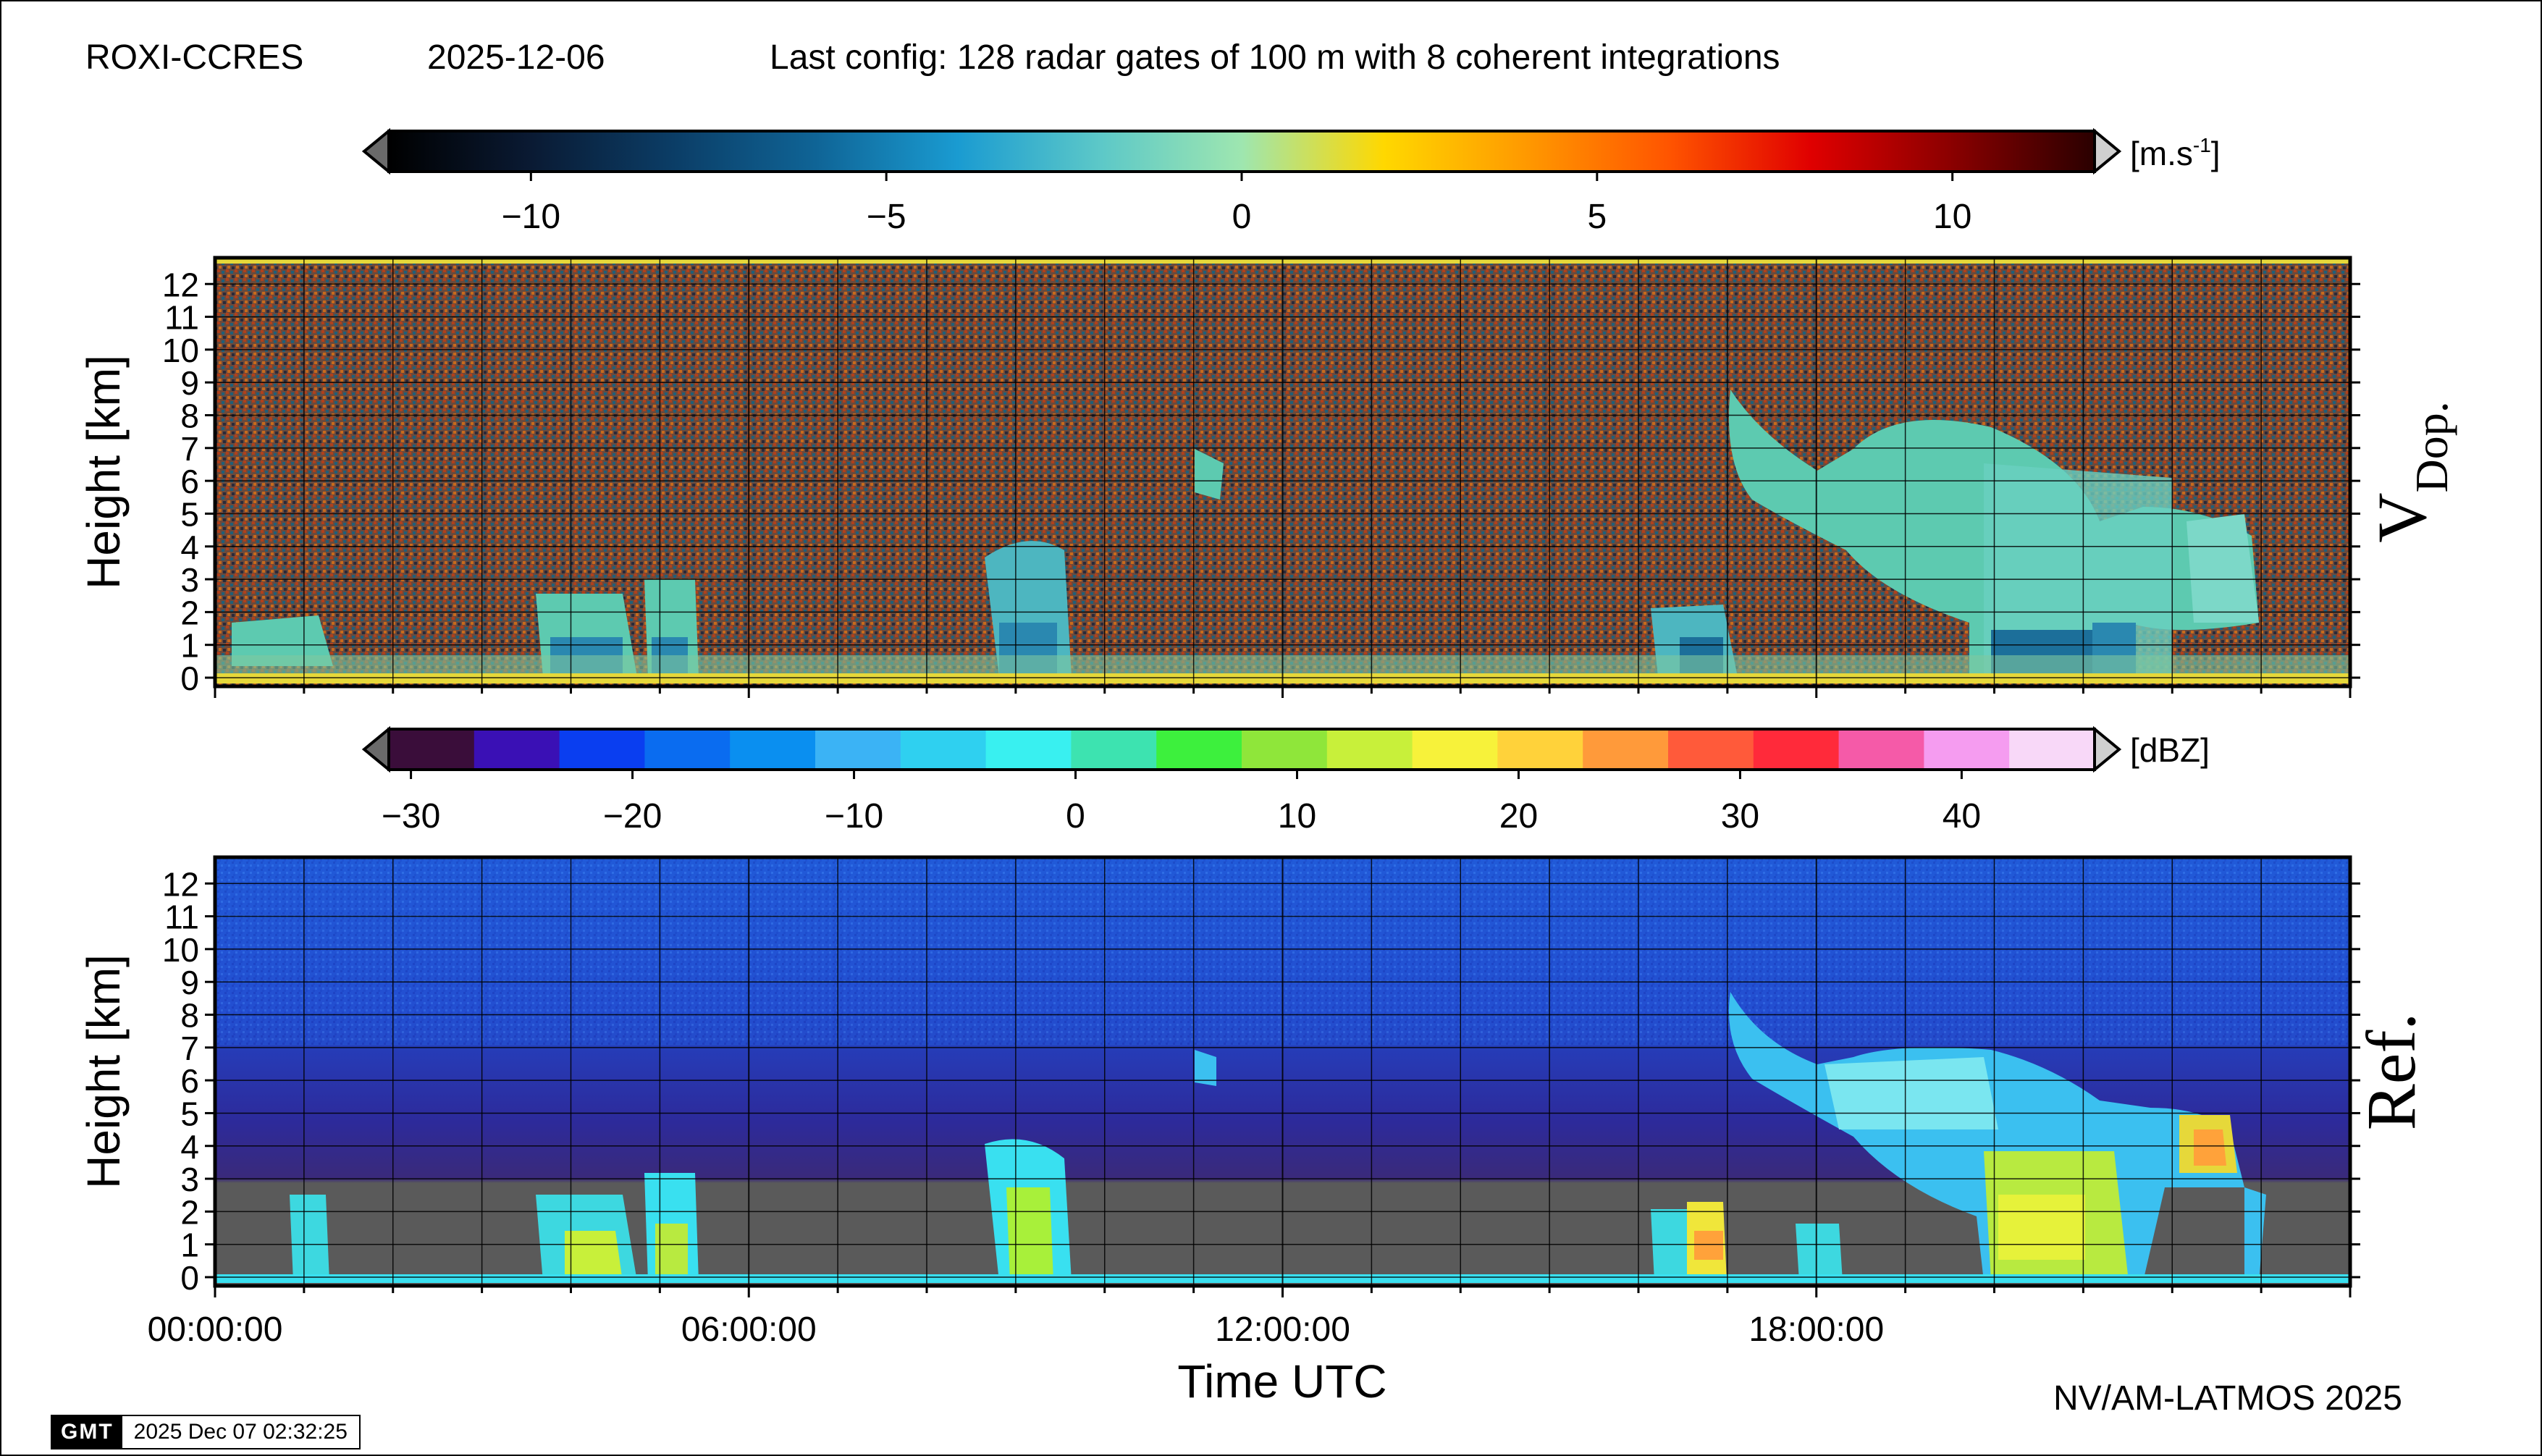 Image resolution: width=2542 pixels, height=1456 pixels. What do you see at coordinates (189, 482) in the screenshot?
I see `velocity-ytick-label: 6` at bounding box center [189, 482].